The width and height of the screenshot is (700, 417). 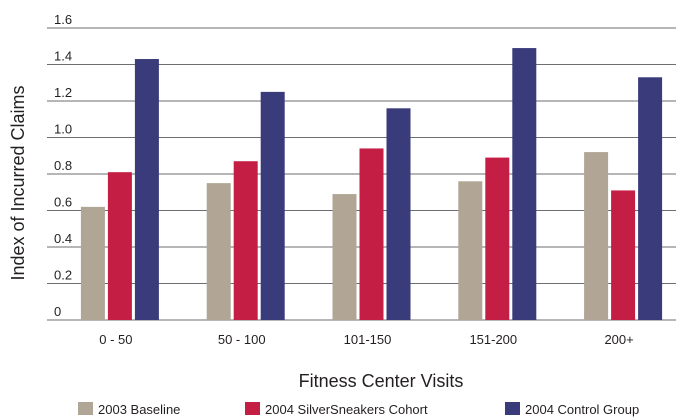 I want to click on y-tick-label: 1.6, so click(x=63, y=19).